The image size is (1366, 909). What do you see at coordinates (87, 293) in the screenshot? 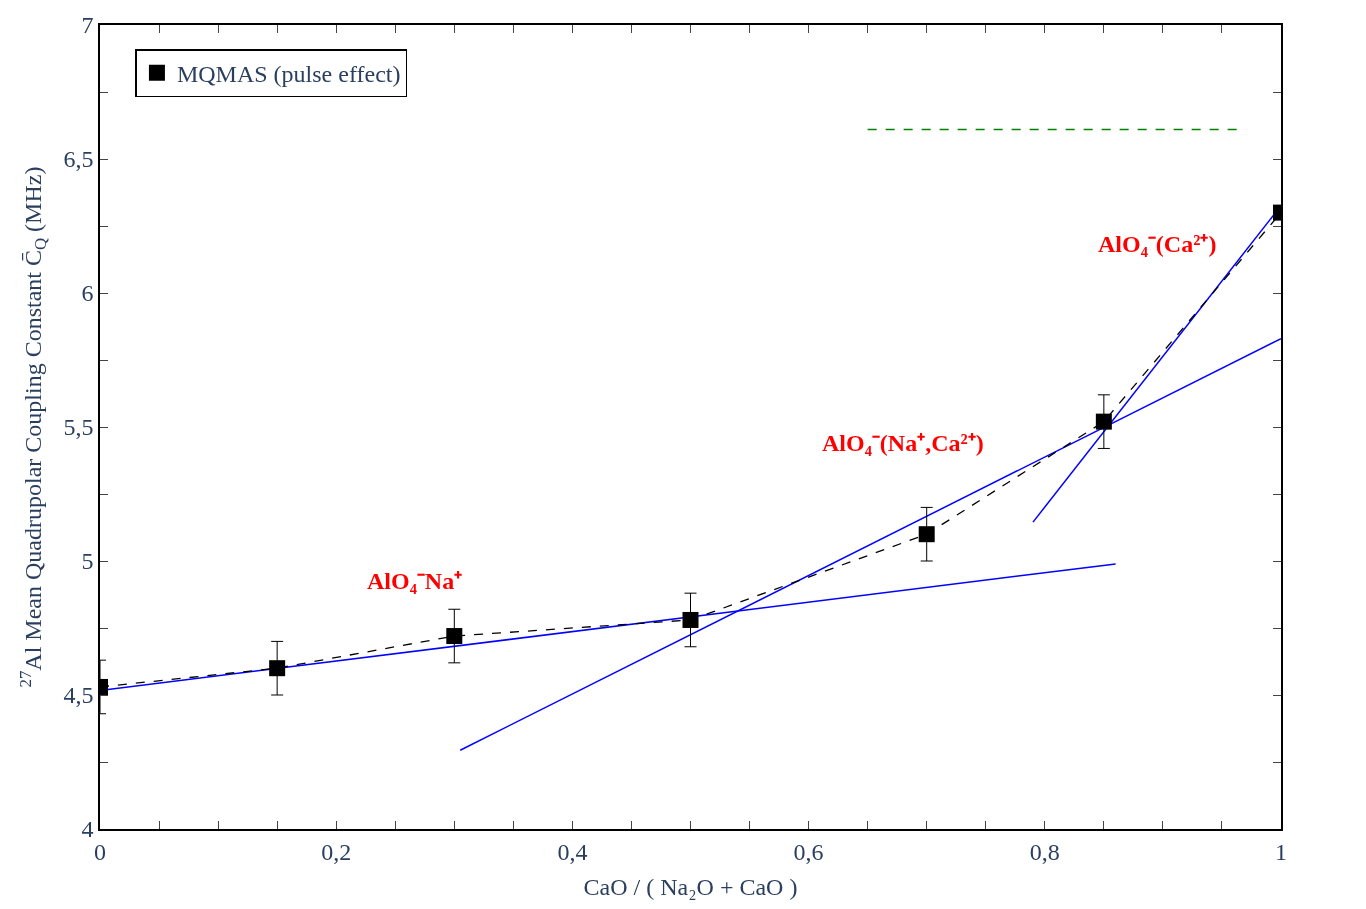
I see `y-tick-label: 6` at bounding box center [87, 293].